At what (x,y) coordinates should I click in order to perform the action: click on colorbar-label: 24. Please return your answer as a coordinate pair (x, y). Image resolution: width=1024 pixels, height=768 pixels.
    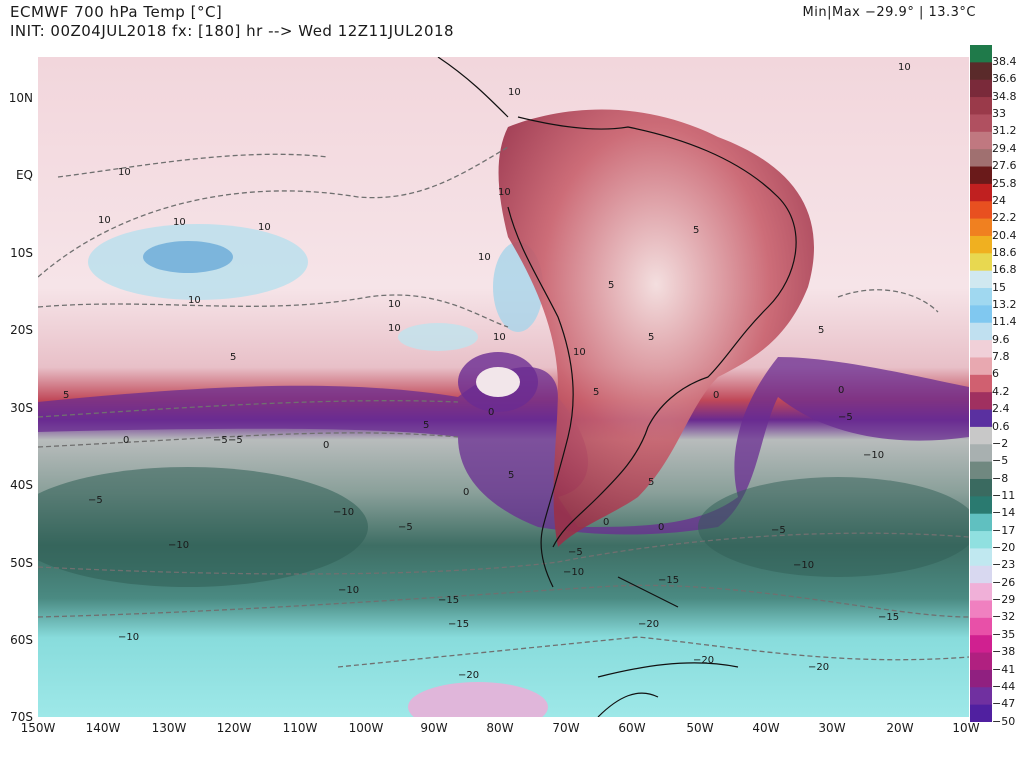
    Looking at the image, I should click on (999, 200).